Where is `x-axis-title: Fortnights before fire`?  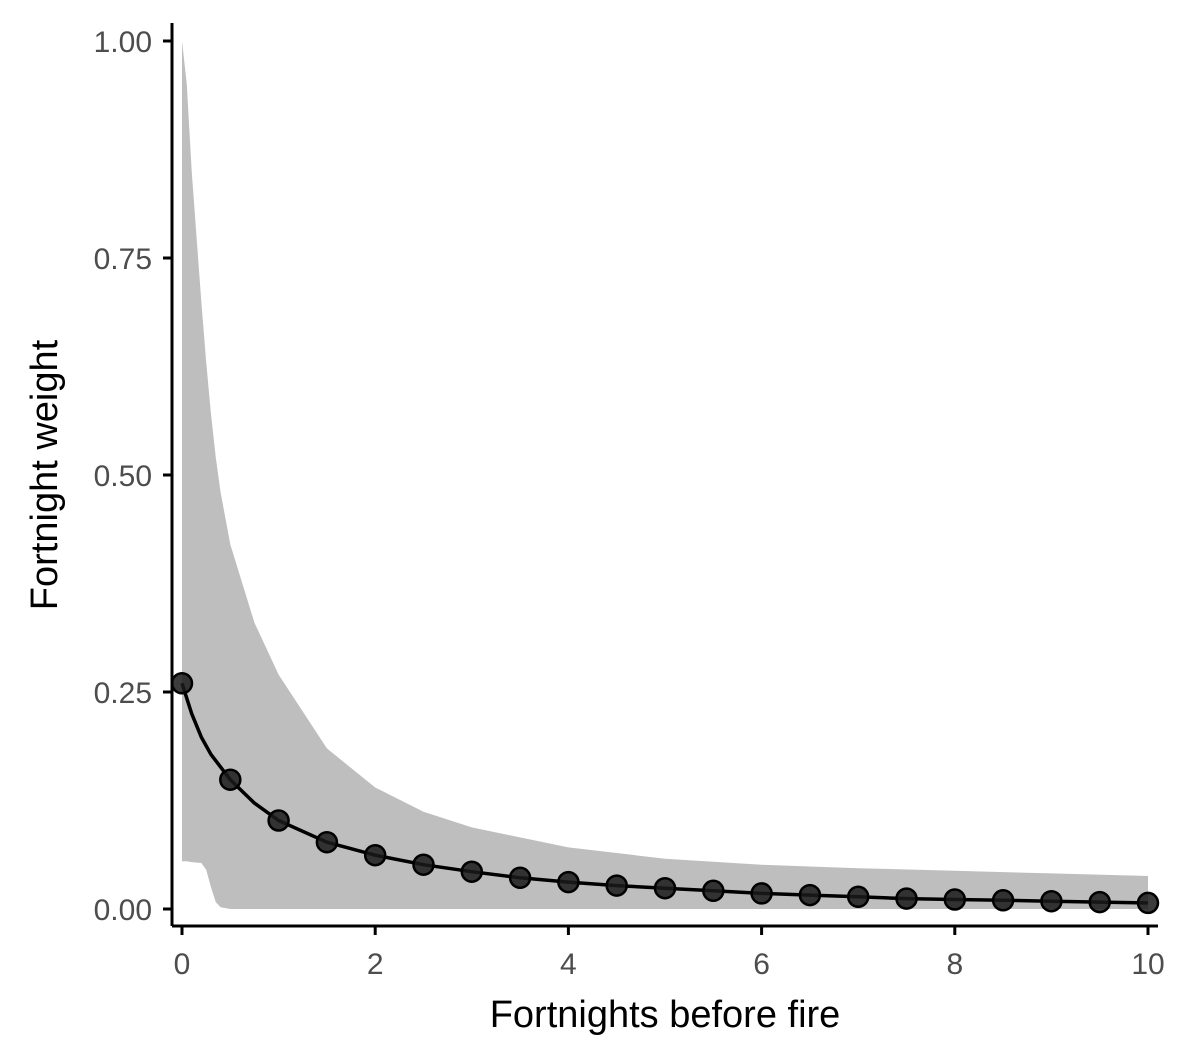
x-axis-title: Fortnights before fire is located at coordinates (665, 1015).